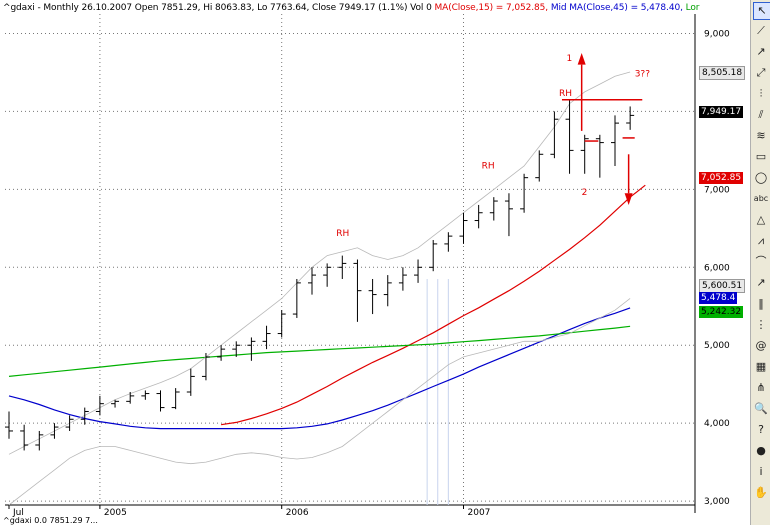 This screenshot has height=529, width=770. I want to click on wave-2-label: 2, so click(585, 193).